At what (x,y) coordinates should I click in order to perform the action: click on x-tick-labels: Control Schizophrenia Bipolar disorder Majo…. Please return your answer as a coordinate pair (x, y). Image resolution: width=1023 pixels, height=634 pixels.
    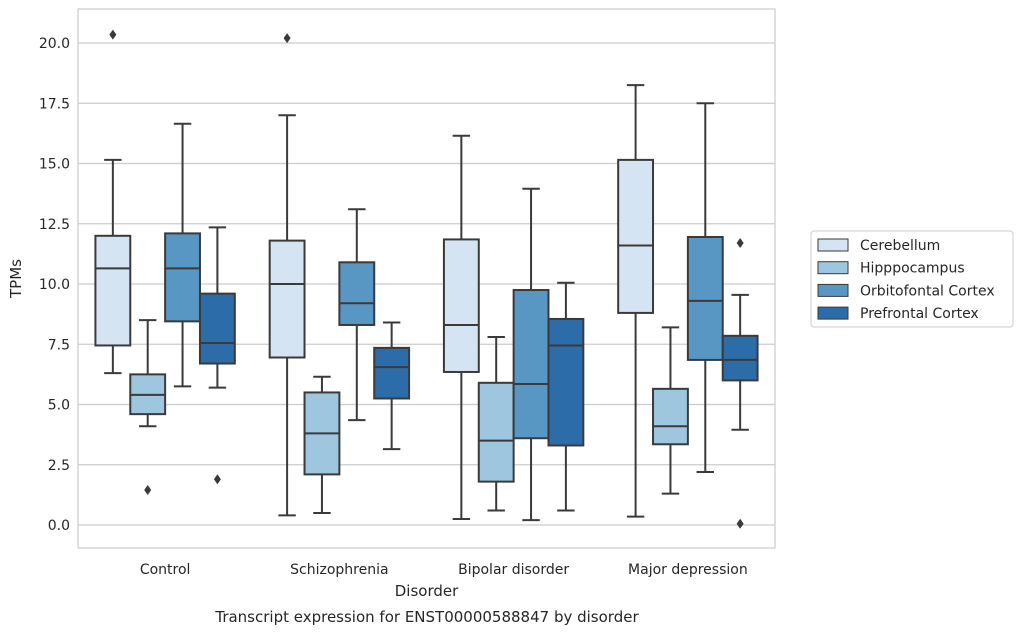
    Looking at the image, I should click on (444, 570).